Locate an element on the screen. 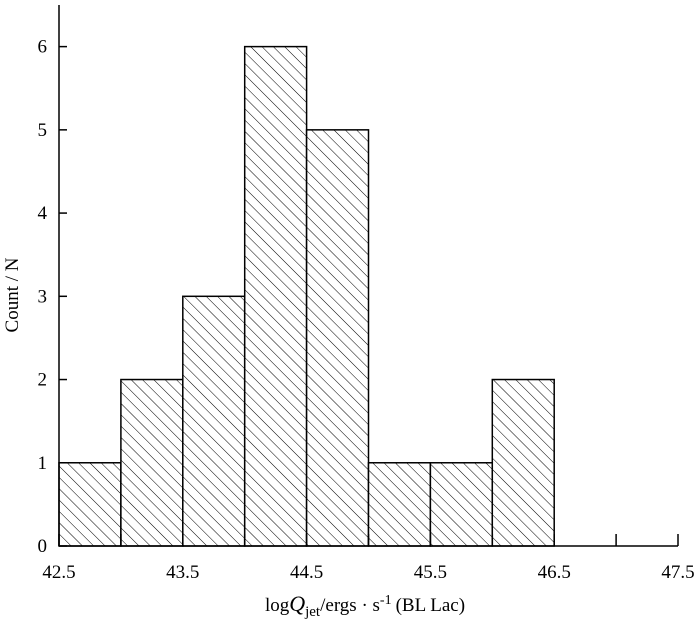 The height and width of the screenshot is (627, 700). y-tick-label: 3 is located at coordinates (43, 296).